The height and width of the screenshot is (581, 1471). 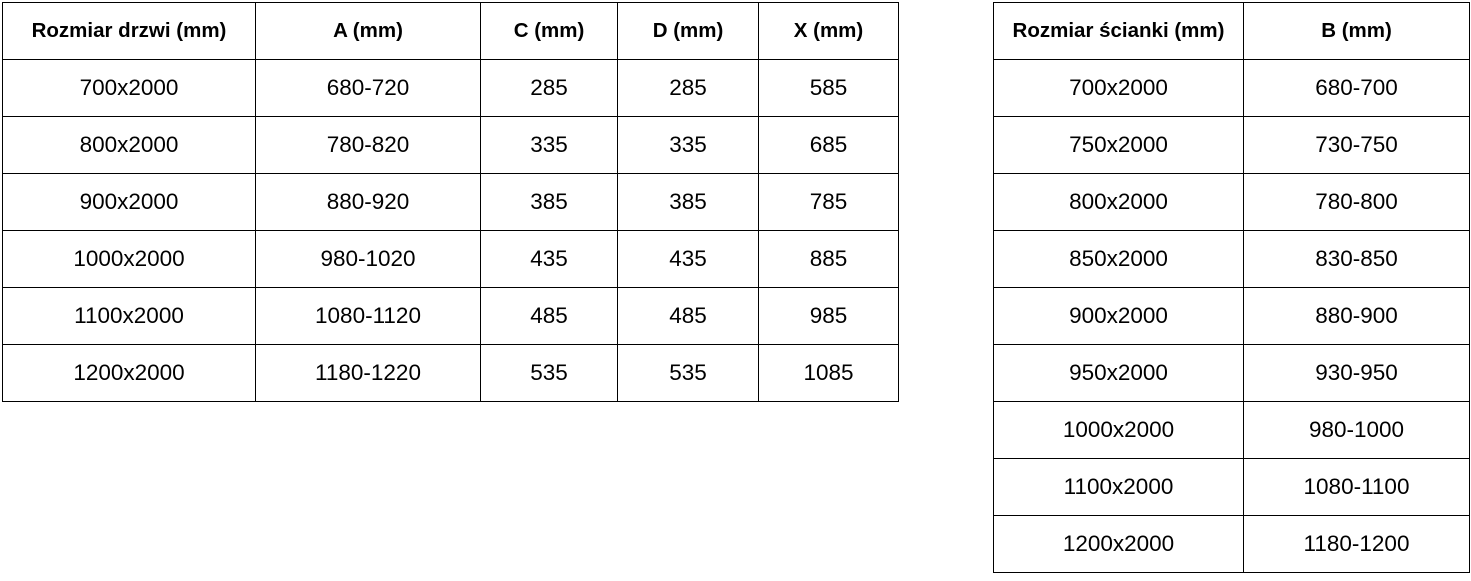 What do you see at coordinates (549, 316) in the screenshot?
I see `cell-c: 485` at bounding box center [549, 316].